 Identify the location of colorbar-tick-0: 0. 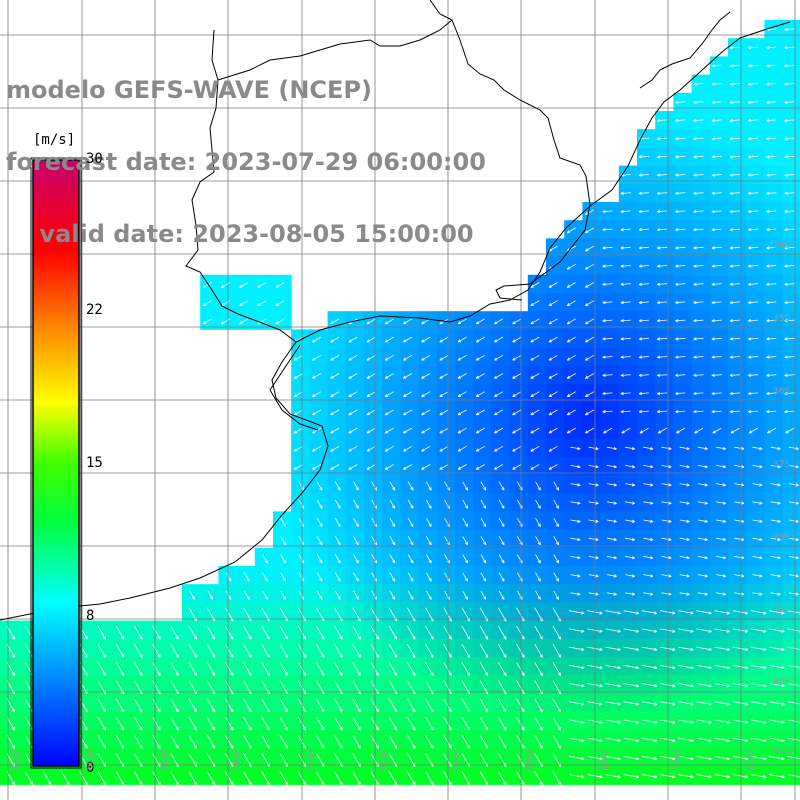
(90, 768).